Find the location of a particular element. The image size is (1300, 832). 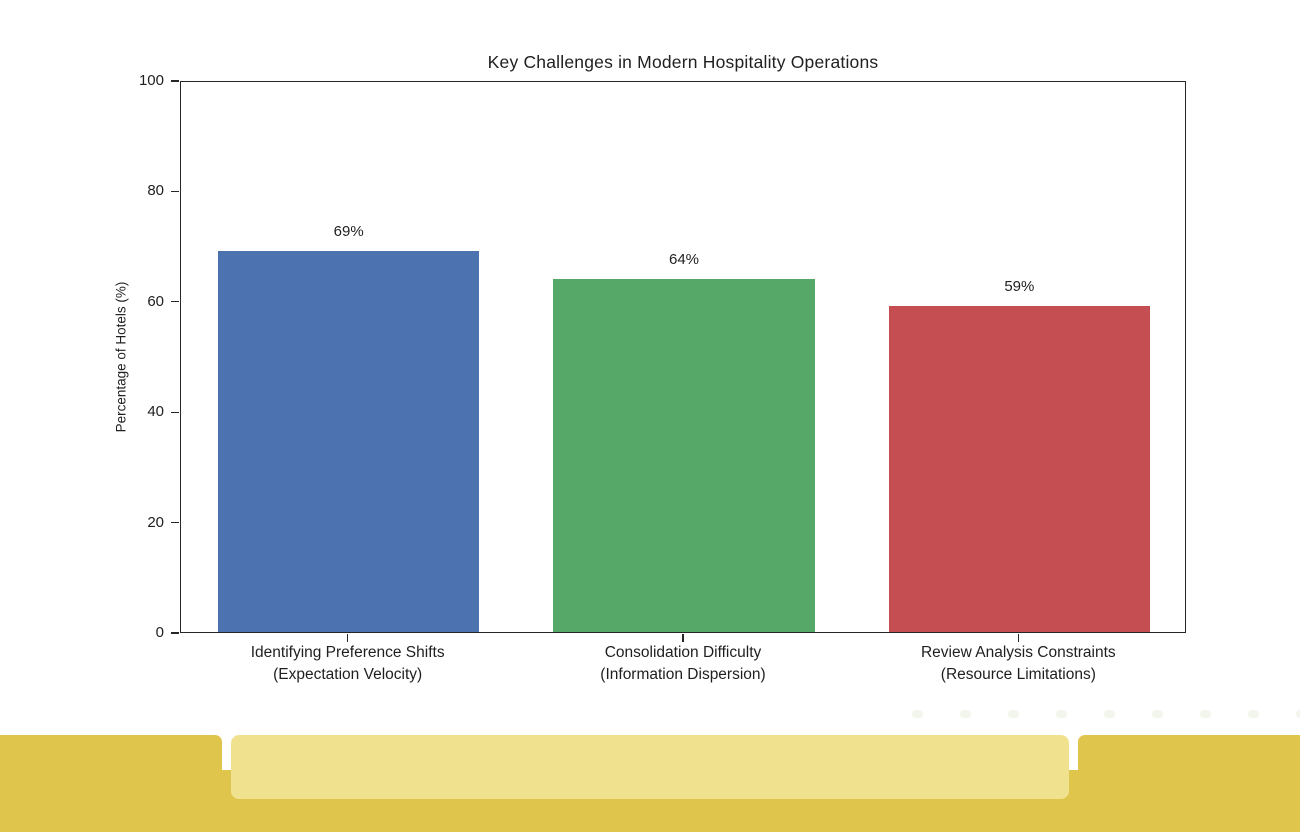

y-tick-label-20: 20 is located at coordinates (155, 522).